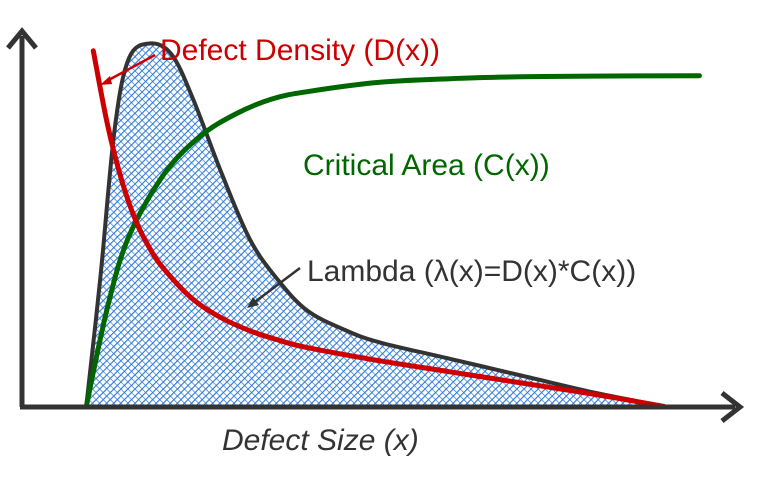 The height and width of the screenshot is (485, 768). Describe the element at coordinates (300, 50) in the screenshot. I see `defect-density-label: Defect Density (D(x))` at that location.